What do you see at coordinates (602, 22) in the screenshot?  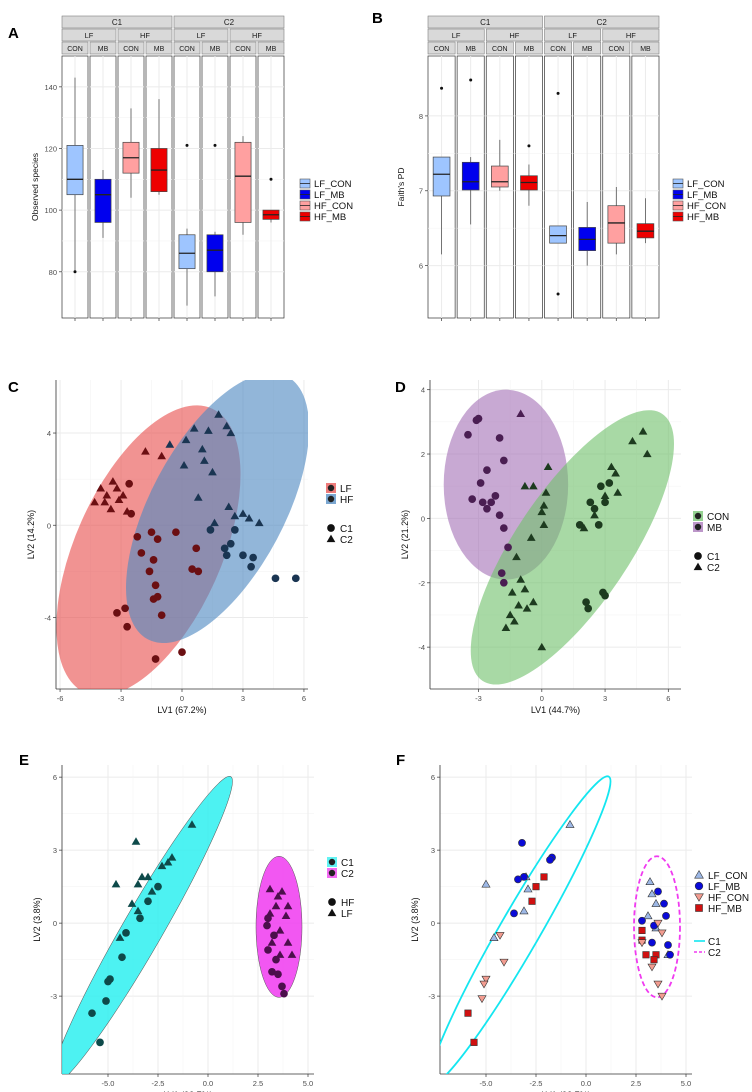 I see `strip-top-label: C2` at bounding box center [602, 22].